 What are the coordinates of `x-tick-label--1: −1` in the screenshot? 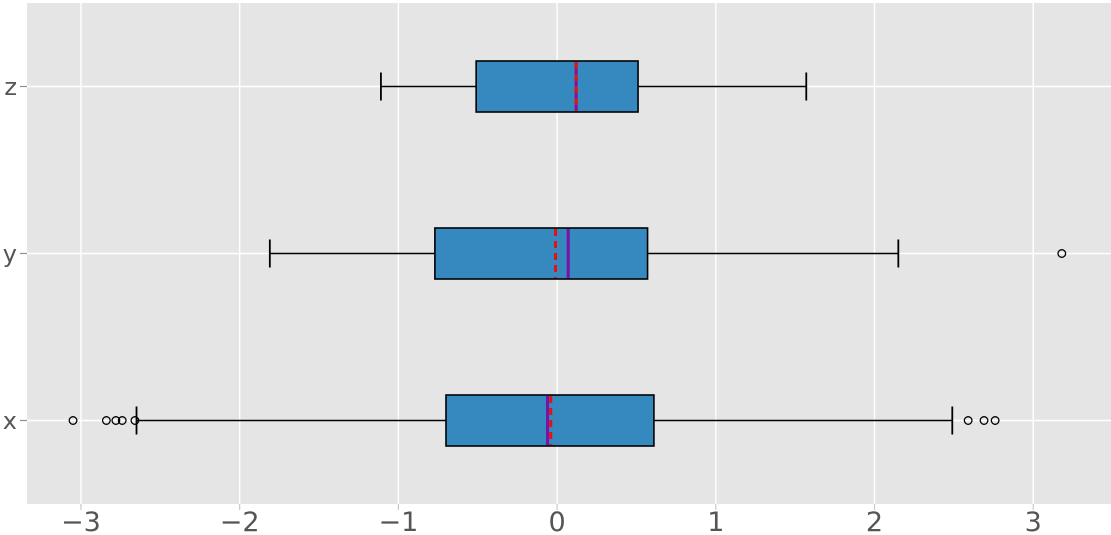 It's located at (398, 521).